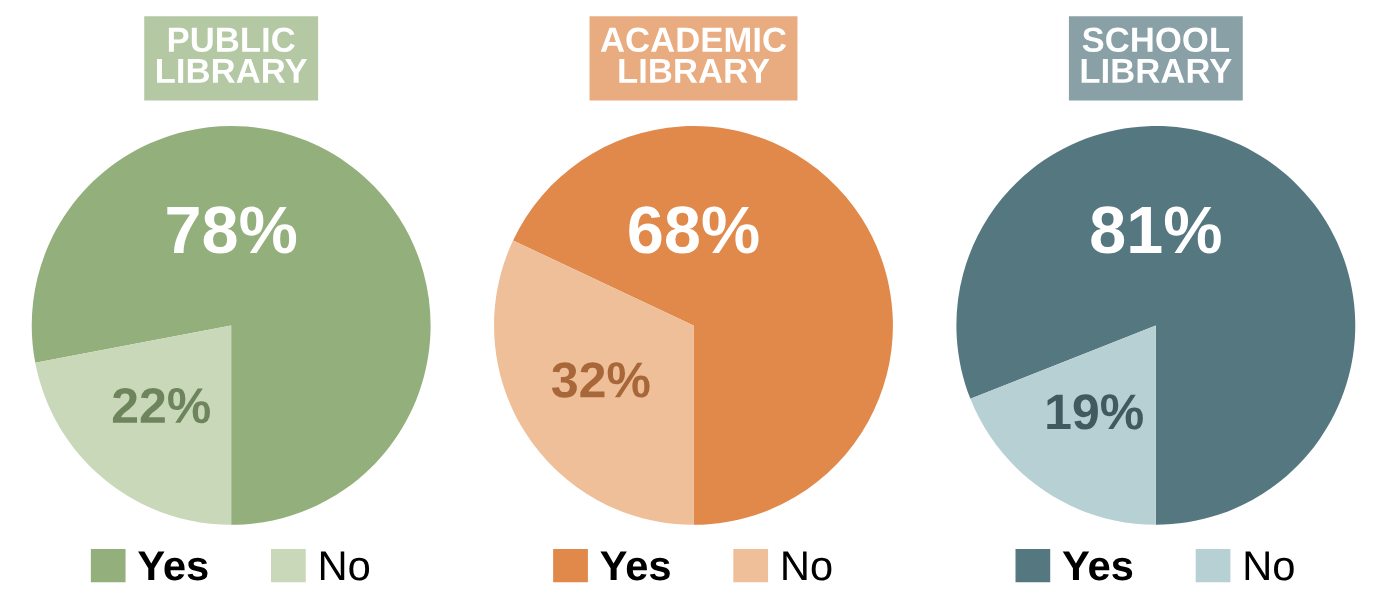 Image resolution: width=1387 pixels, height=614 pixels. I want to click on data-label: 68%, so click(694, 230).